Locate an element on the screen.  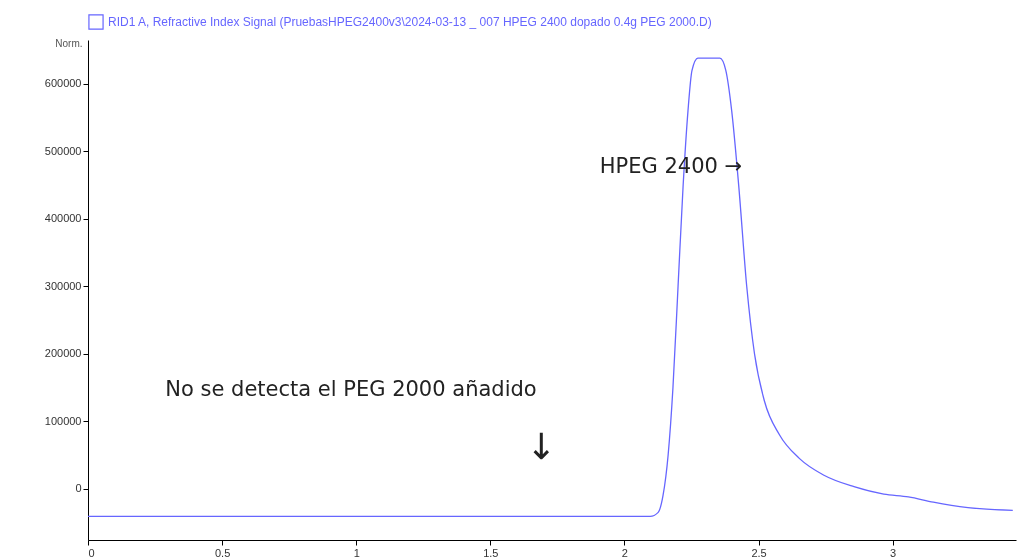
x-tick-label: 3 is located at coordinates (893, 552).